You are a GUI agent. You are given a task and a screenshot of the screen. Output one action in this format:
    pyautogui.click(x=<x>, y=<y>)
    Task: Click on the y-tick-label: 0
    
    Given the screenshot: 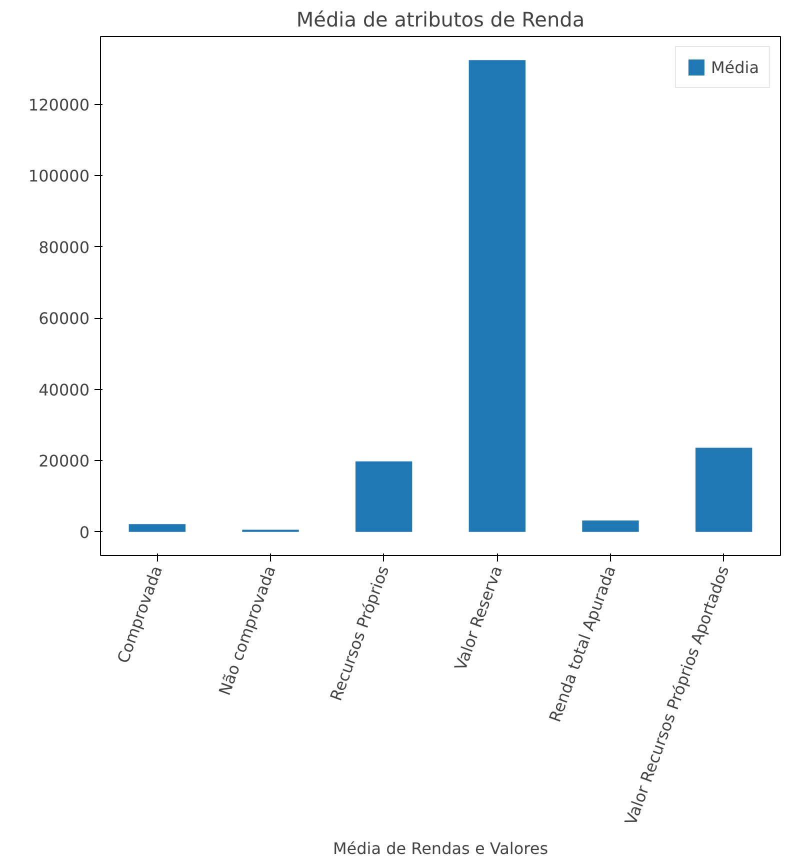 What is the action you would take?
    pyautogui.click(x=84, y=532)
    